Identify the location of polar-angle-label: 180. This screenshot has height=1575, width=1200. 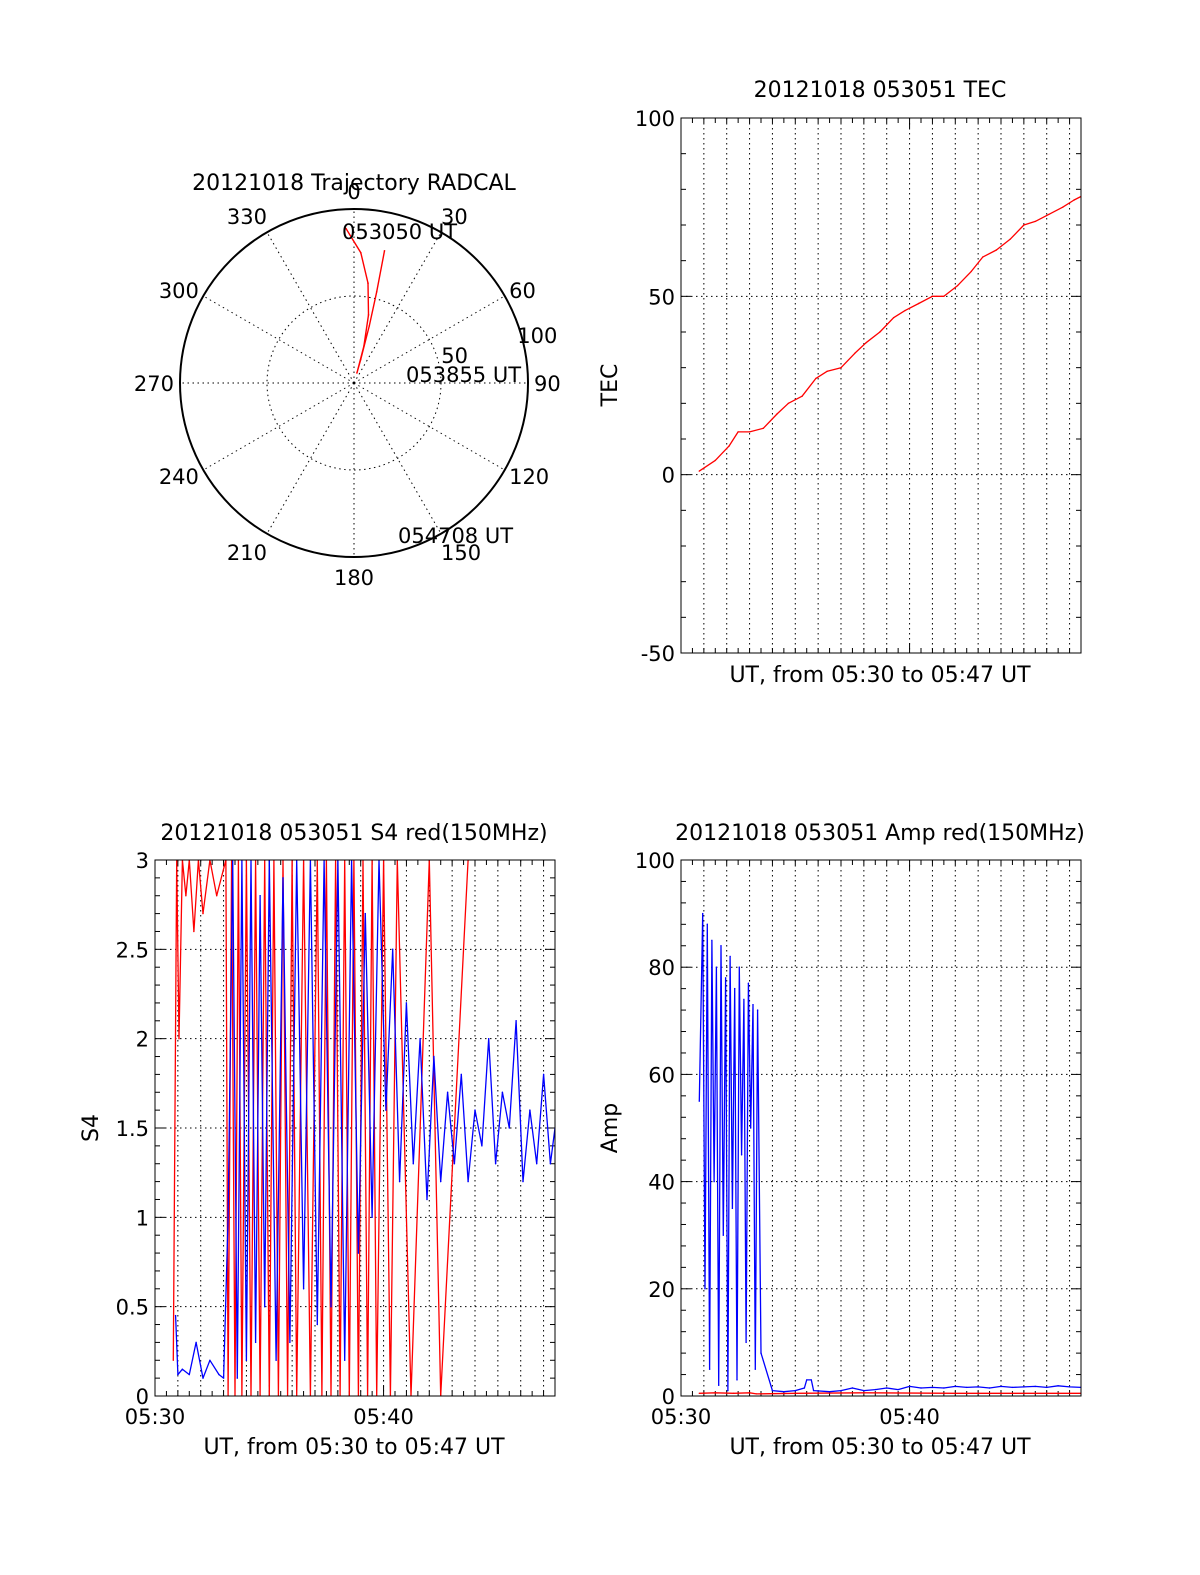
(354, 578).